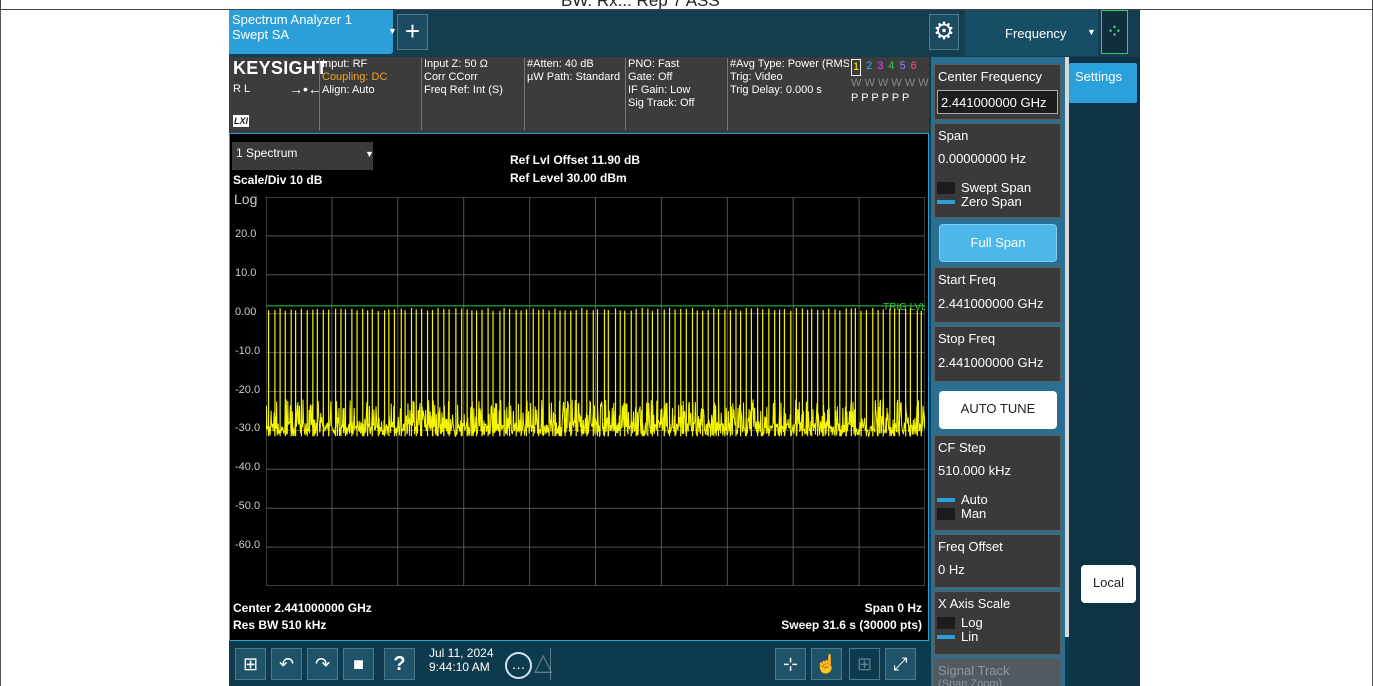  What do you see at coordinates (302, 608) in the screenshot?
I see `center-frequency-annotation: Center 2.441000000 GHz` at bounding box center [302, 608].